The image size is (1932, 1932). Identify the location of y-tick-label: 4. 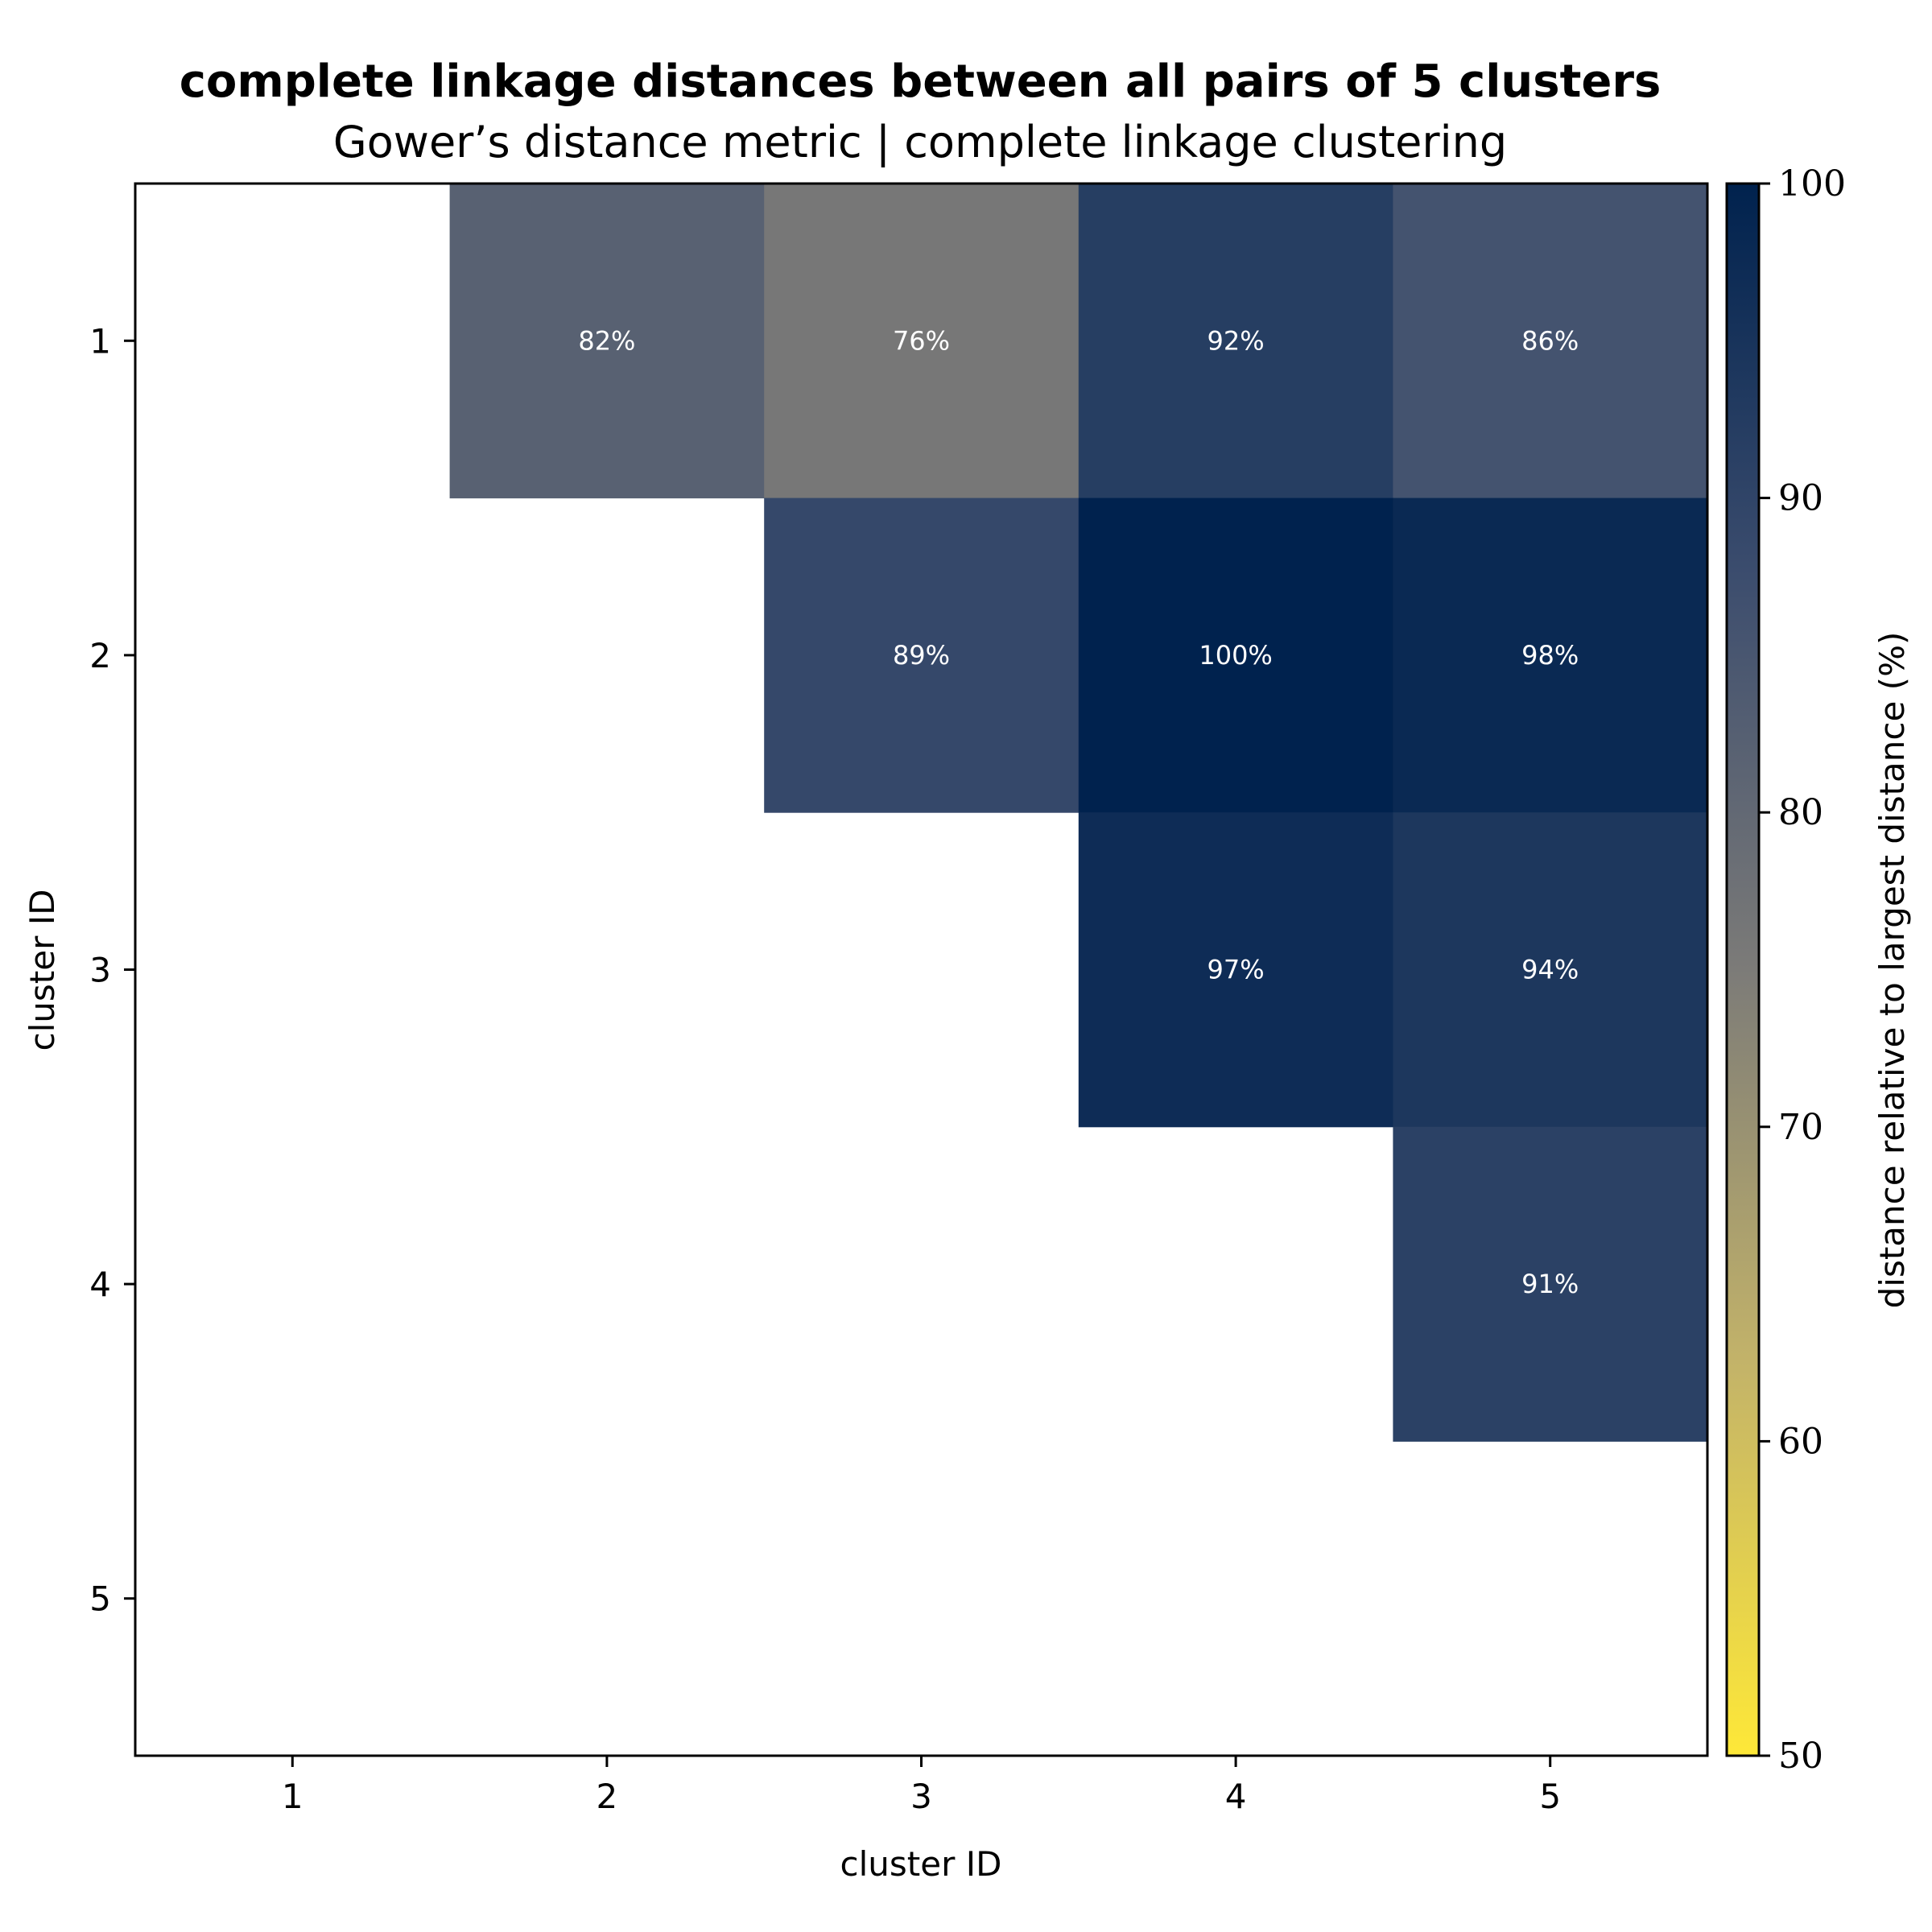
(100, 1284).